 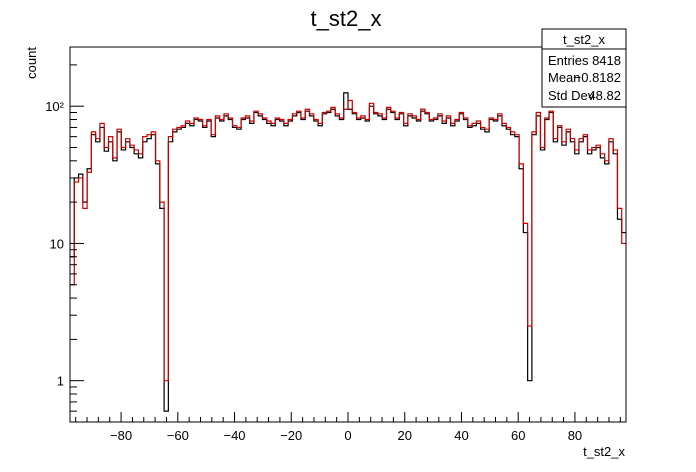 What do you see at coordinates (57, 243) in the screenshot?
I see `y-tick-label: 10` at bounding box center [57, 243].